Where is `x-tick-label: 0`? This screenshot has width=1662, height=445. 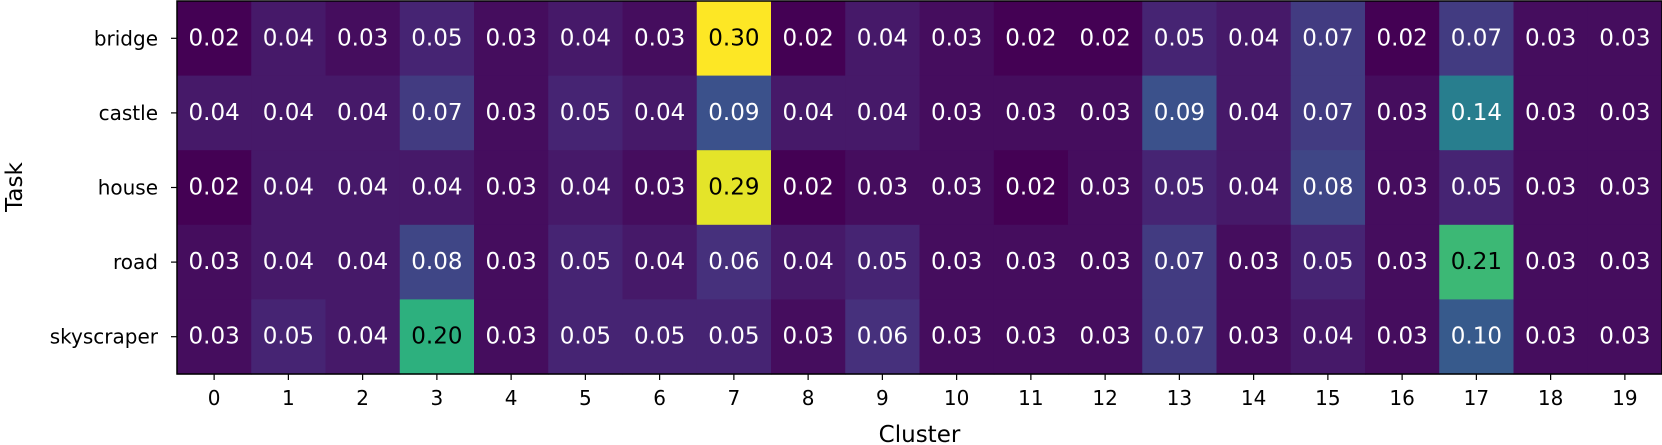
x-tick-label: 0 is located at coordinates (214, 398).